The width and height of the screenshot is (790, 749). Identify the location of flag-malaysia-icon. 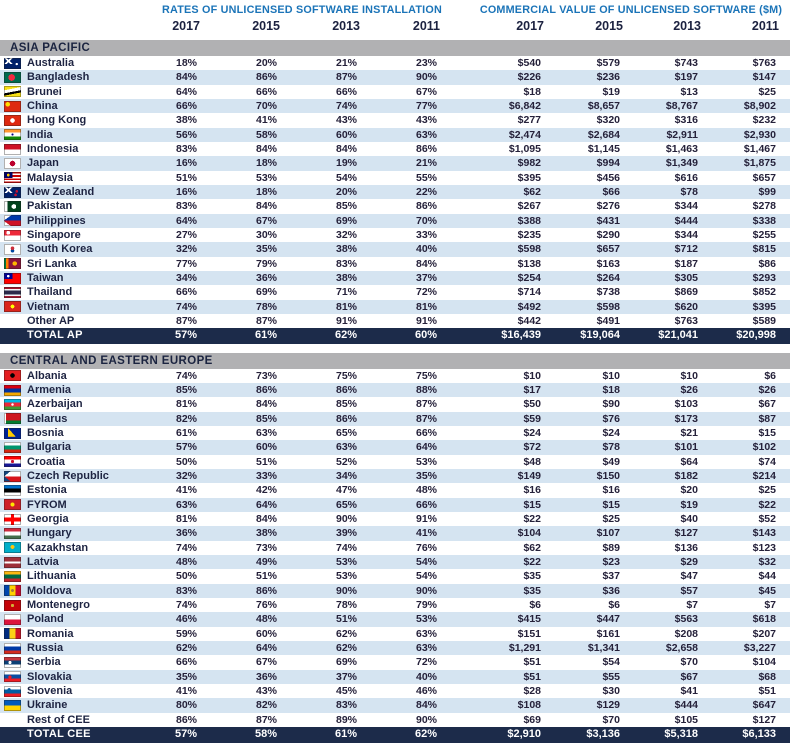
(12, 178).